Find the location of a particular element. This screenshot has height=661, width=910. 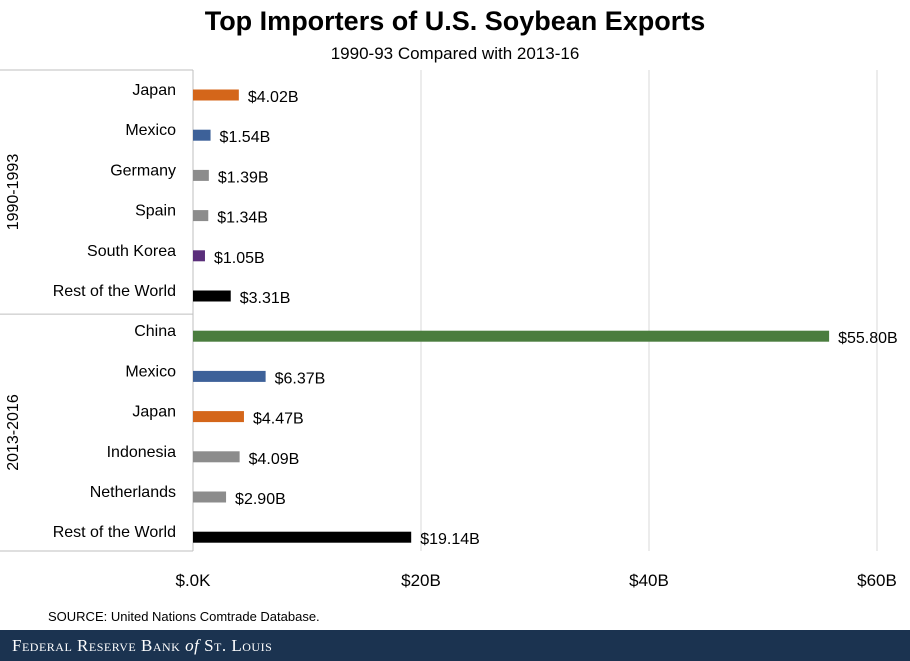

data-label: $3.31B is located at coordinates (265, 298).